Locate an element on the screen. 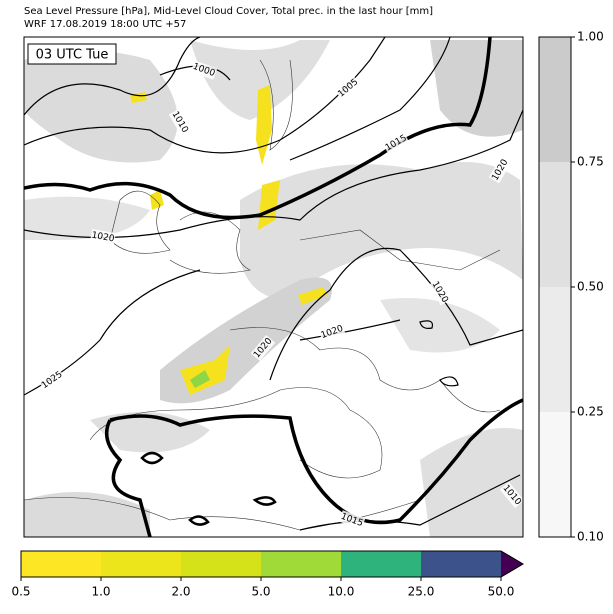  cloud-tick-label: 0.10 is located at coordinates (590, 537).